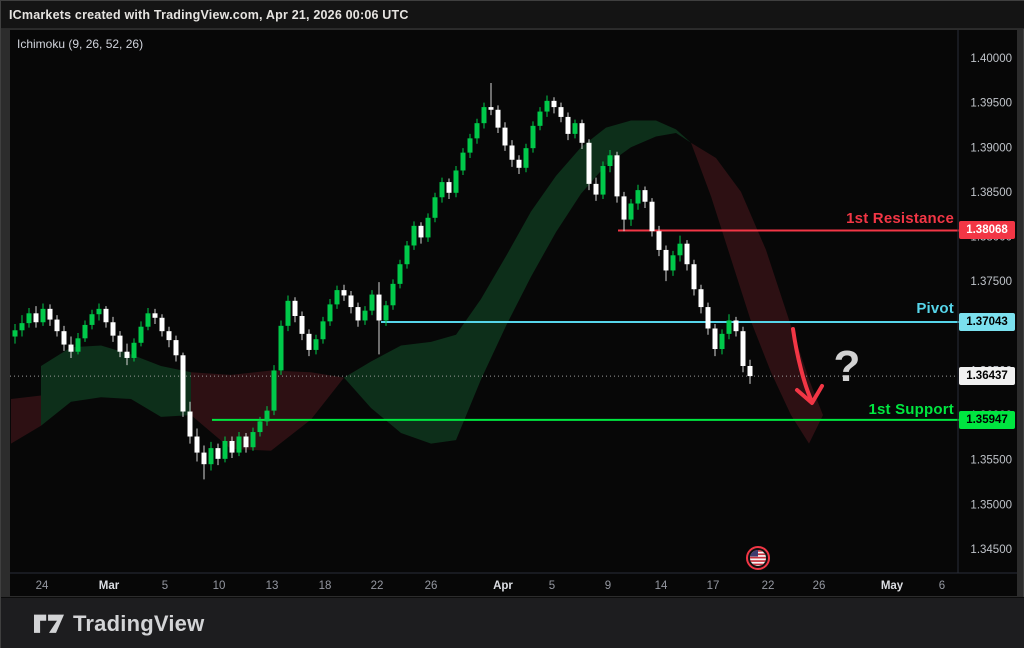  I want to click on time-tick-label: 14, so click(661, 586).